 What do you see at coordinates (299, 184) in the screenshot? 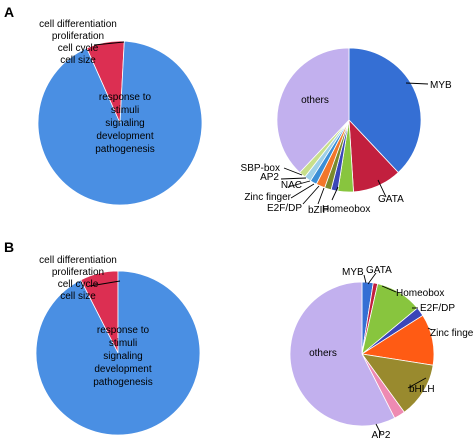
I see `leader-line-nac` at bounding box center [299, 184].